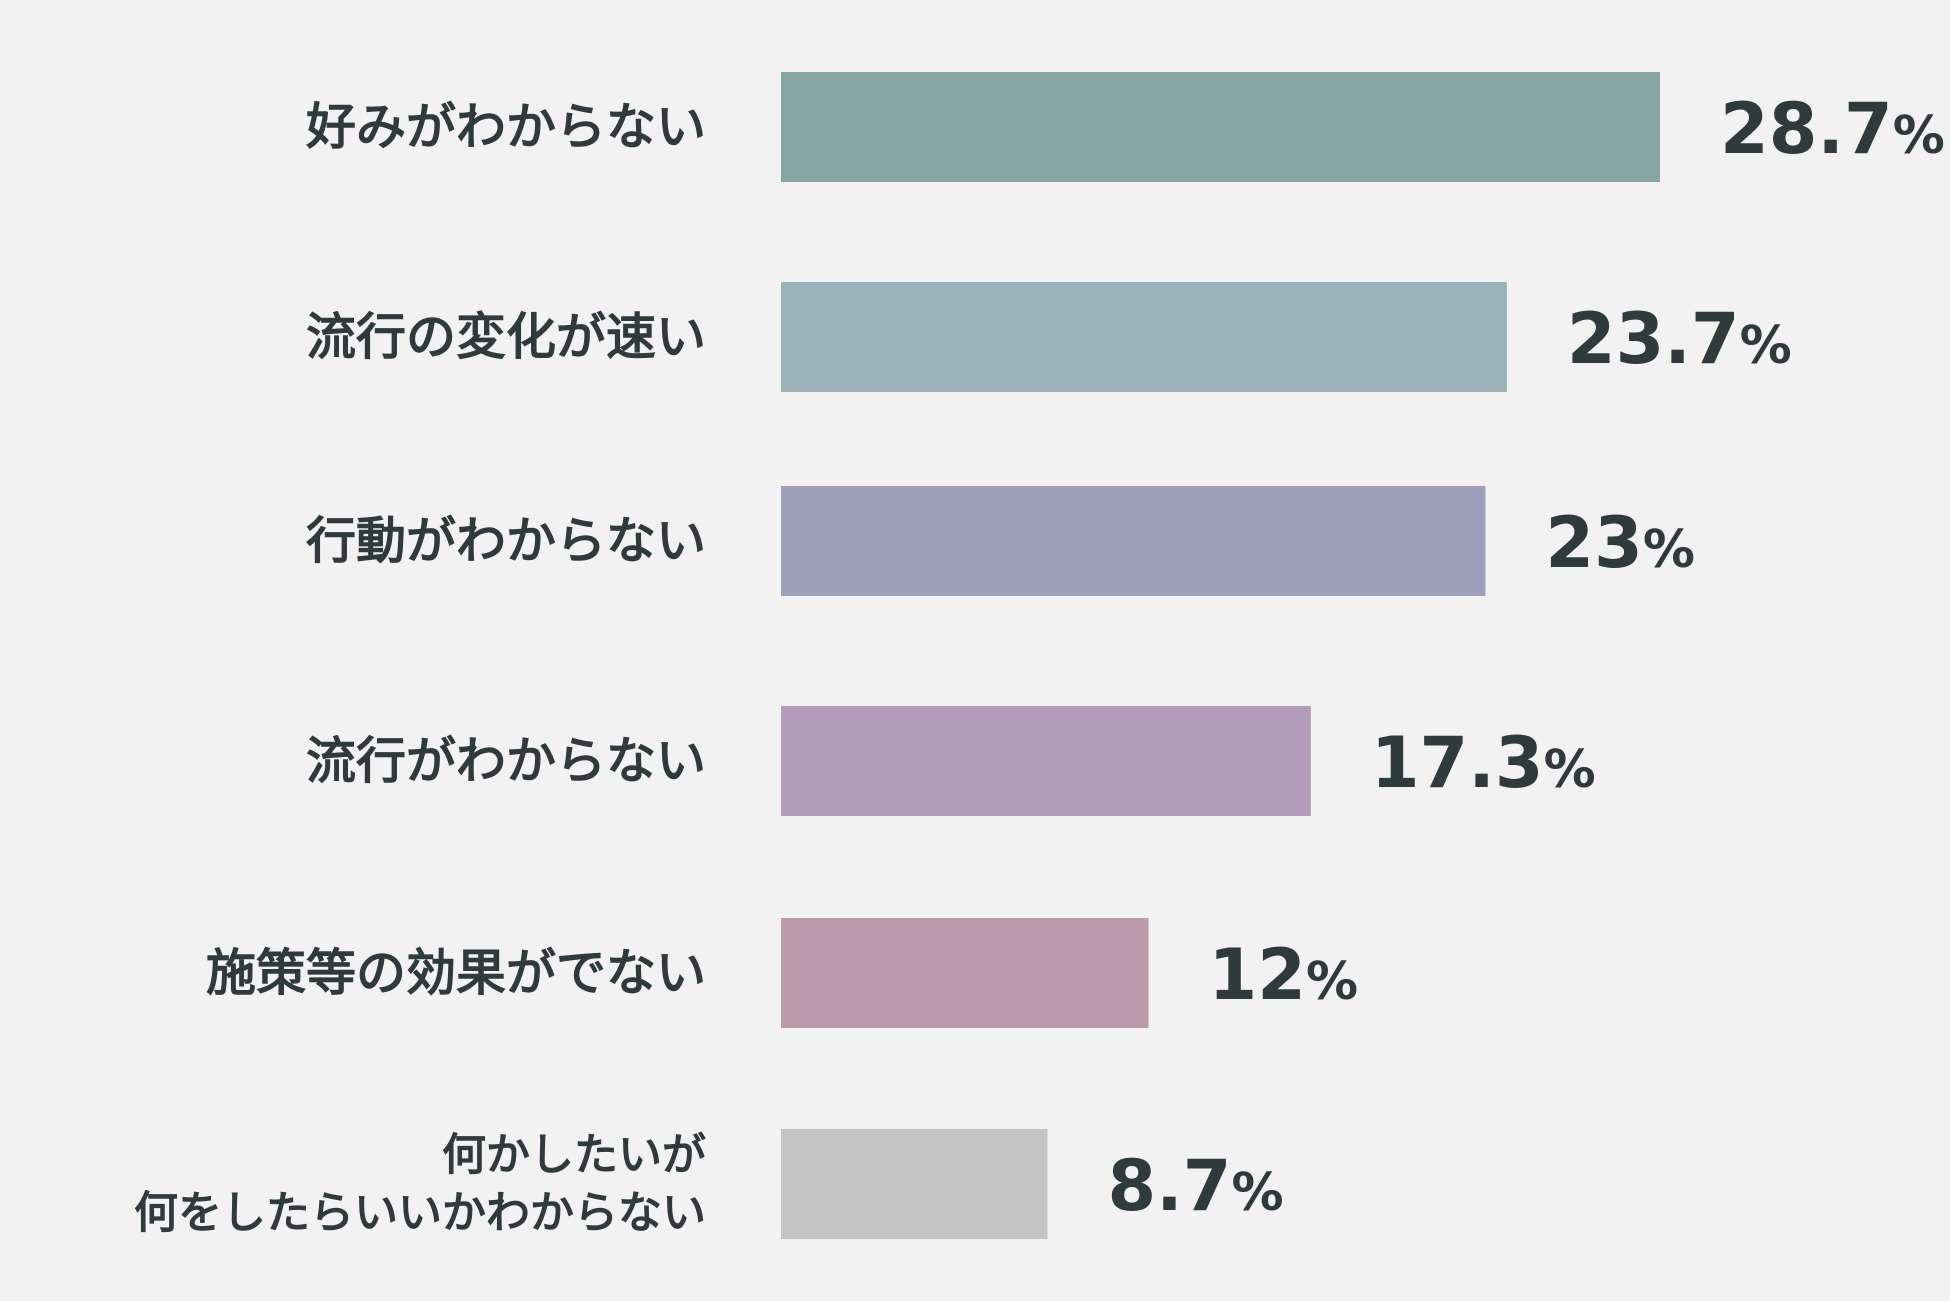 The image size is (1950, 1301). What do you see at coordinates (420, 1213) in the screenshot?
I see `category-label: 何をしたらいいかわからない` at bounding box center [420, 1213].